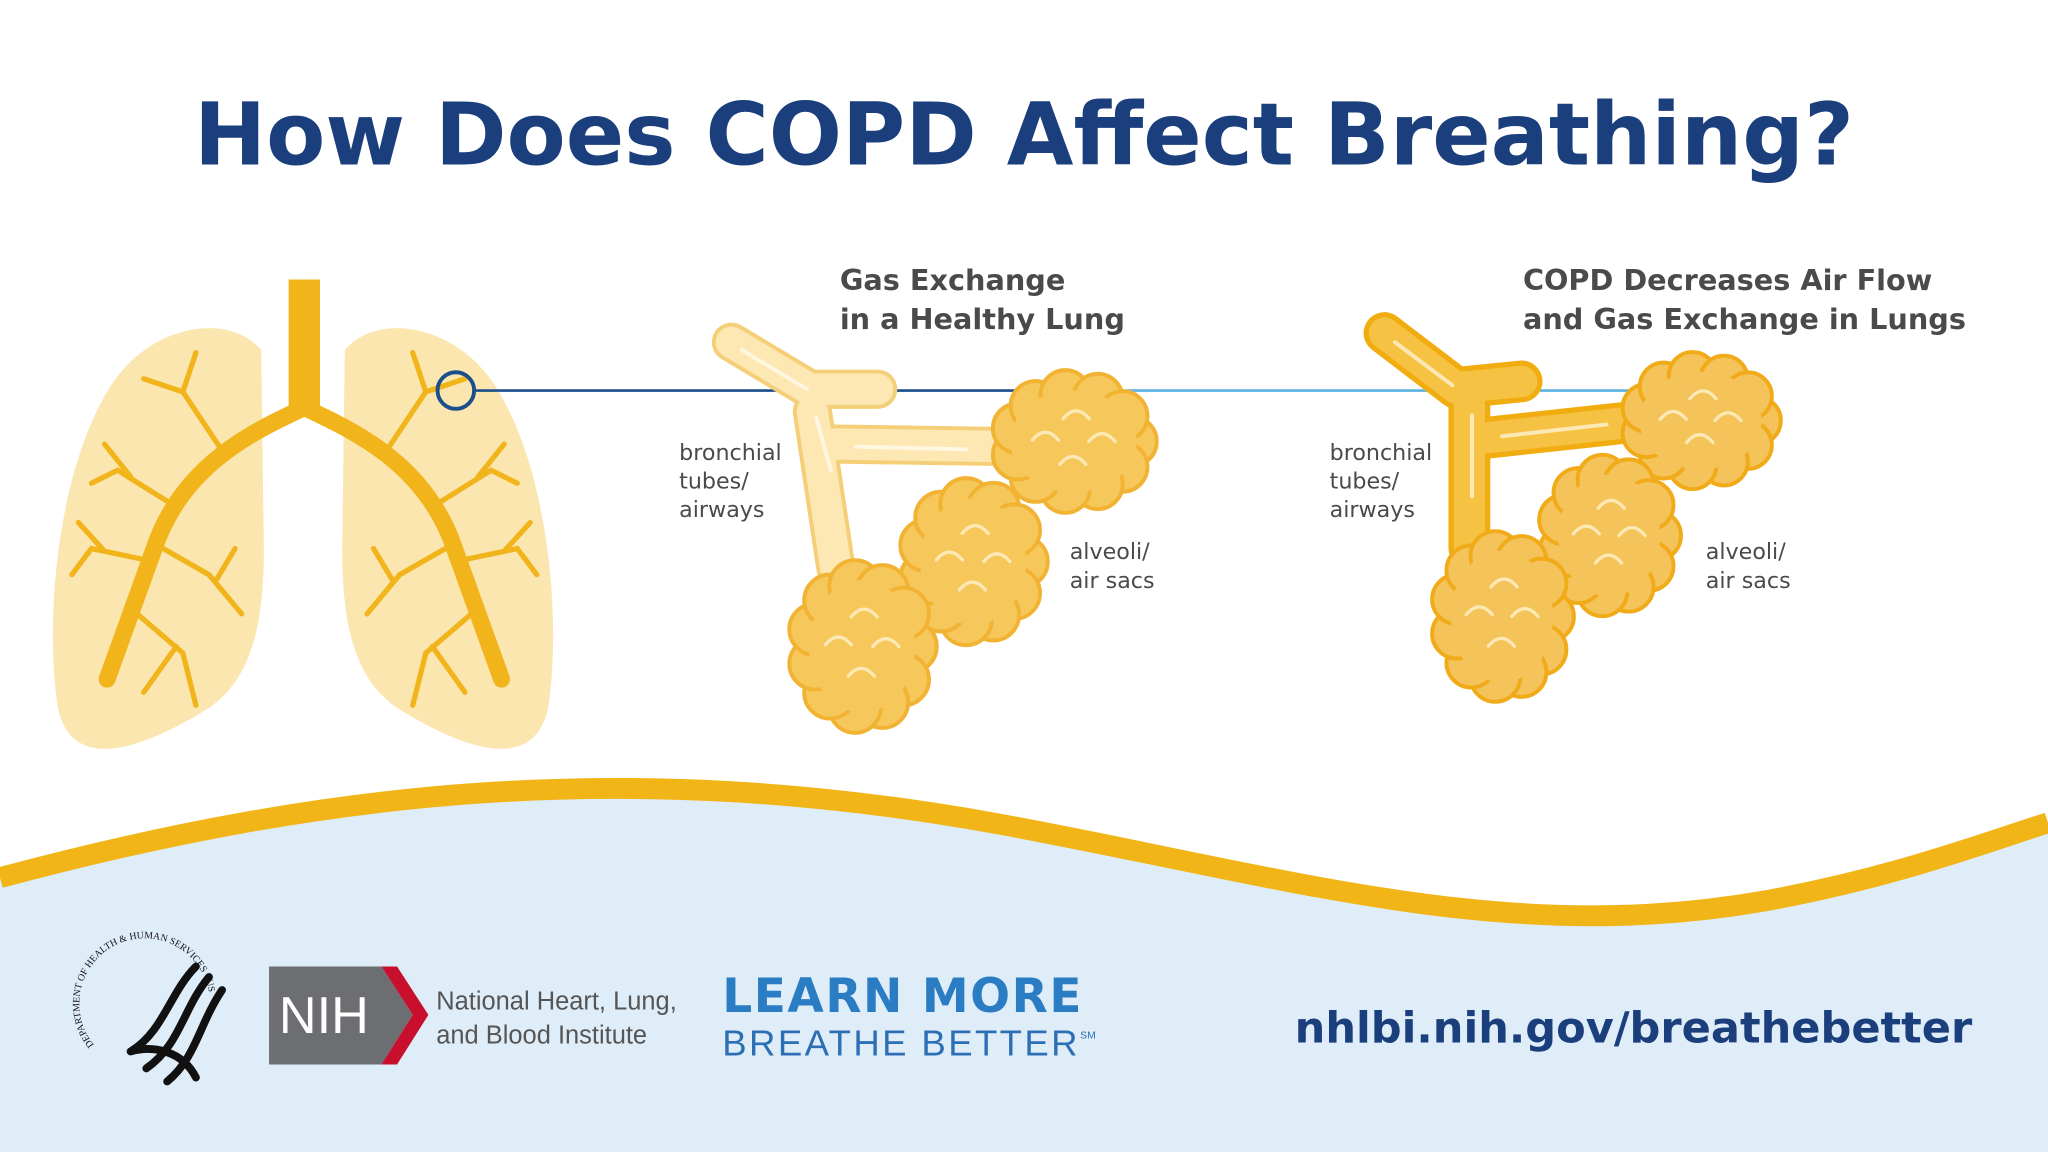  What do you see at coordinates (1515, 441) in the screenshot?
I see `copd-airway` at bounding box center [1515, 441].